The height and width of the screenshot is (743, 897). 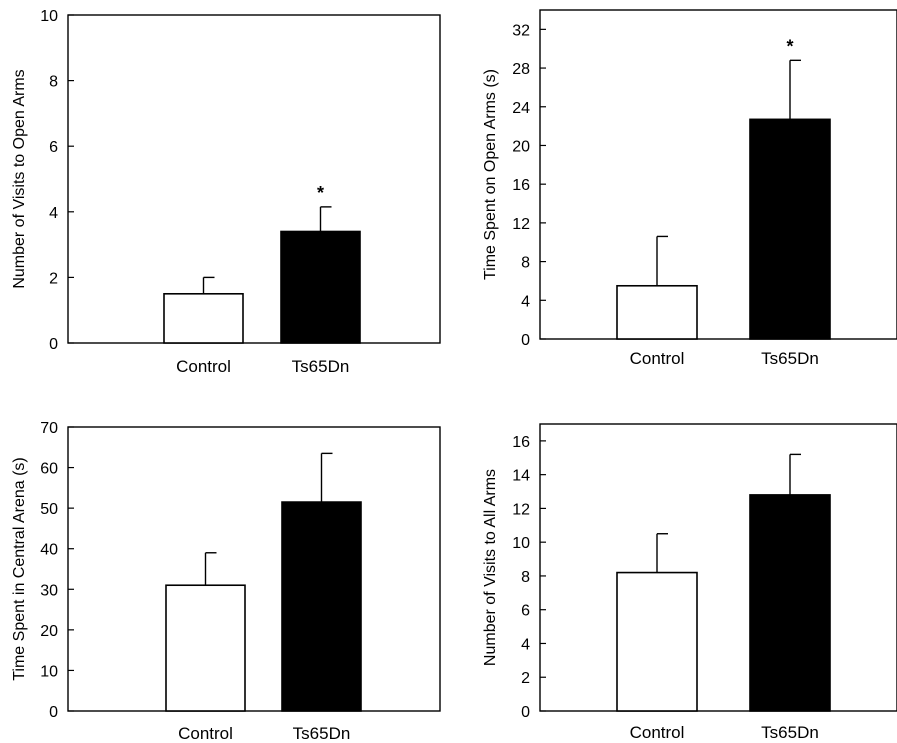 What do you see at coordinates (49, 469) in the screenshot?
I see `y-tick-label: 60` at bounding box center [49, 469].